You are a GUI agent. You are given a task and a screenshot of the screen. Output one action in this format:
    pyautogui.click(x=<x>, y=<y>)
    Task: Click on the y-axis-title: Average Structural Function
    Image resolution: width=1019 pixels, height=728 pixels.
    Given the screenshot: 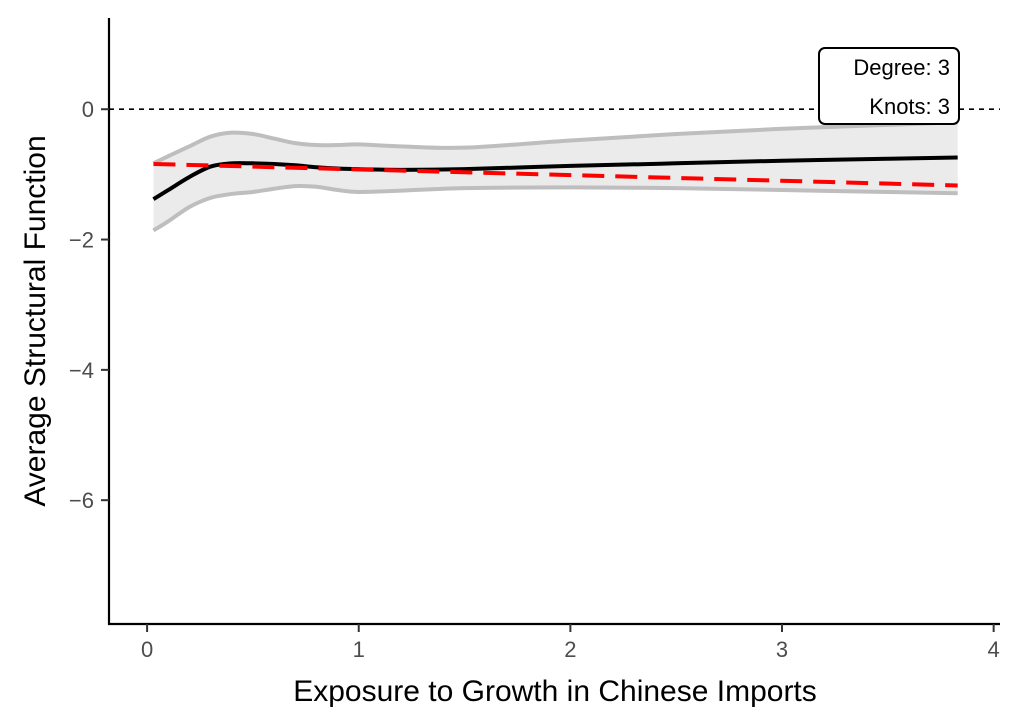 What is the action you would take?
    pyautogui.click(x=35, y=320)
    